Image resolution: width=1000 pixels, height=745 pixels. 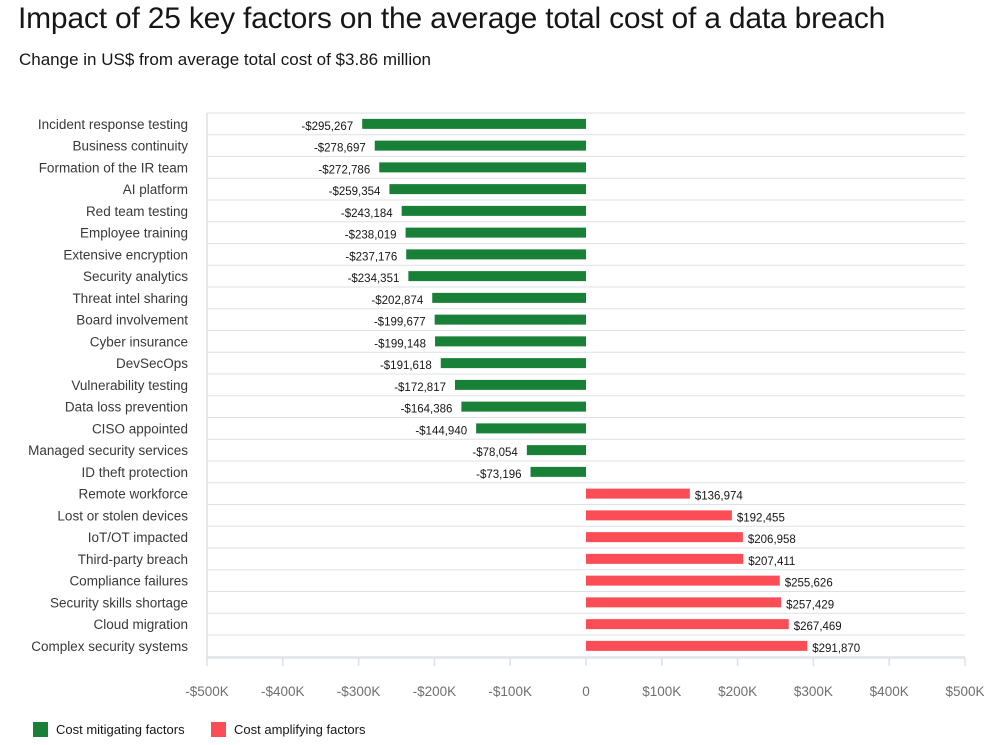 What do you see at coordinates (495, 453) in the screenshot?
I see `value-label: -$78,054` at bounding box center [495, 453].